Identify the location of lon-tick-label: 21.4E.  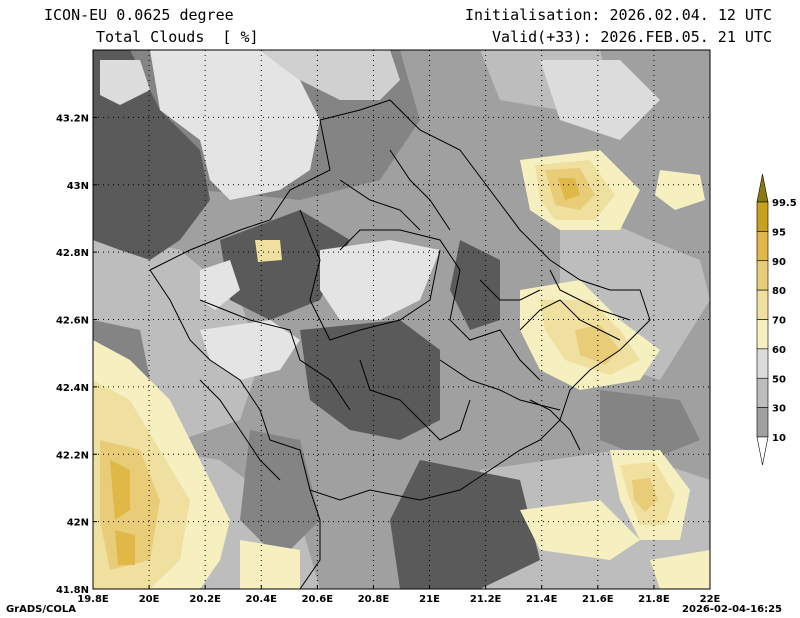
(542, 599).